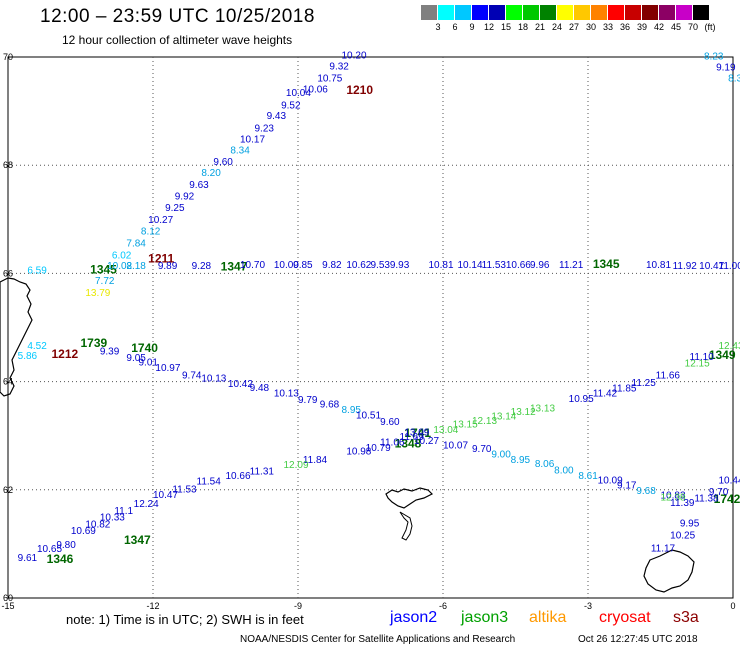  I want to click on wave-height-value: 10.70, so click(252, 265).